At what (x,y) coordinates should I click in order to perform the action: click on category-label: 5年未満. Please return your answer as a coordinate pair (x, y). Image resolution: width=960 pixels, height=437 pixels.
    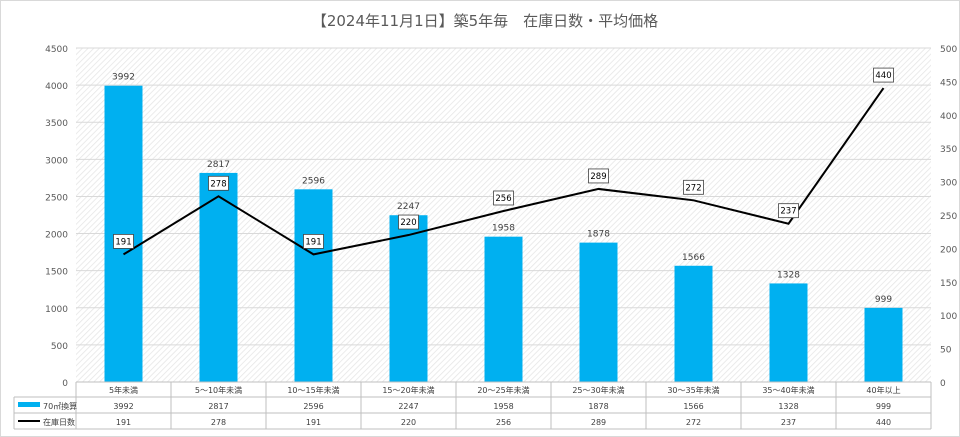
    Looking at the image, I should click on (123, 390).